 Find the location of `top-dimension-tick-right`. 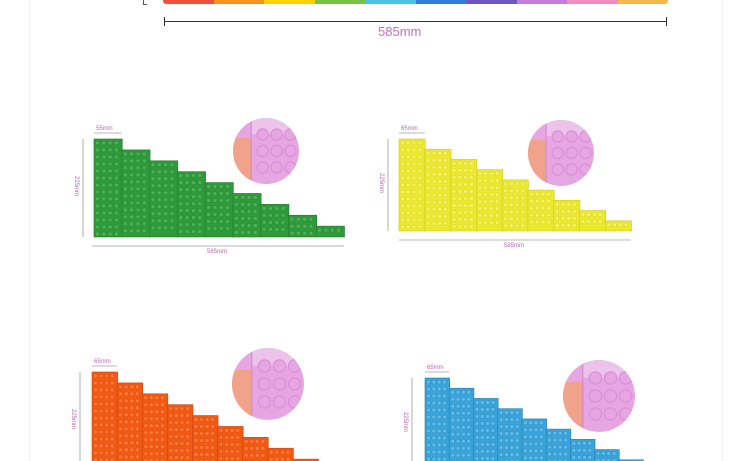

top-dimension-tick-right is located at coordinates (666, 21).